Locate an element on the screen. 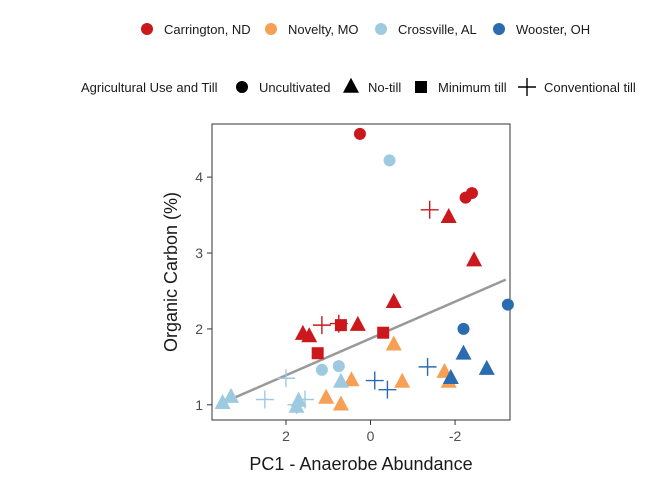 The image size is (672, 480). legend-item-site: Crossville, AL is located at coordinates (426, 29).